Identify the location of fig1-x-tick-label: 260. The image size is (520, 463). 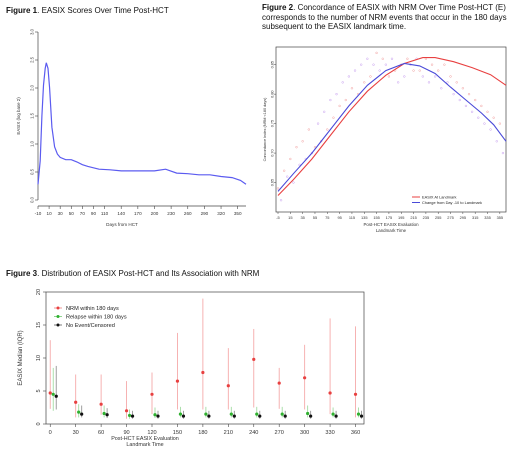
(188, 213).